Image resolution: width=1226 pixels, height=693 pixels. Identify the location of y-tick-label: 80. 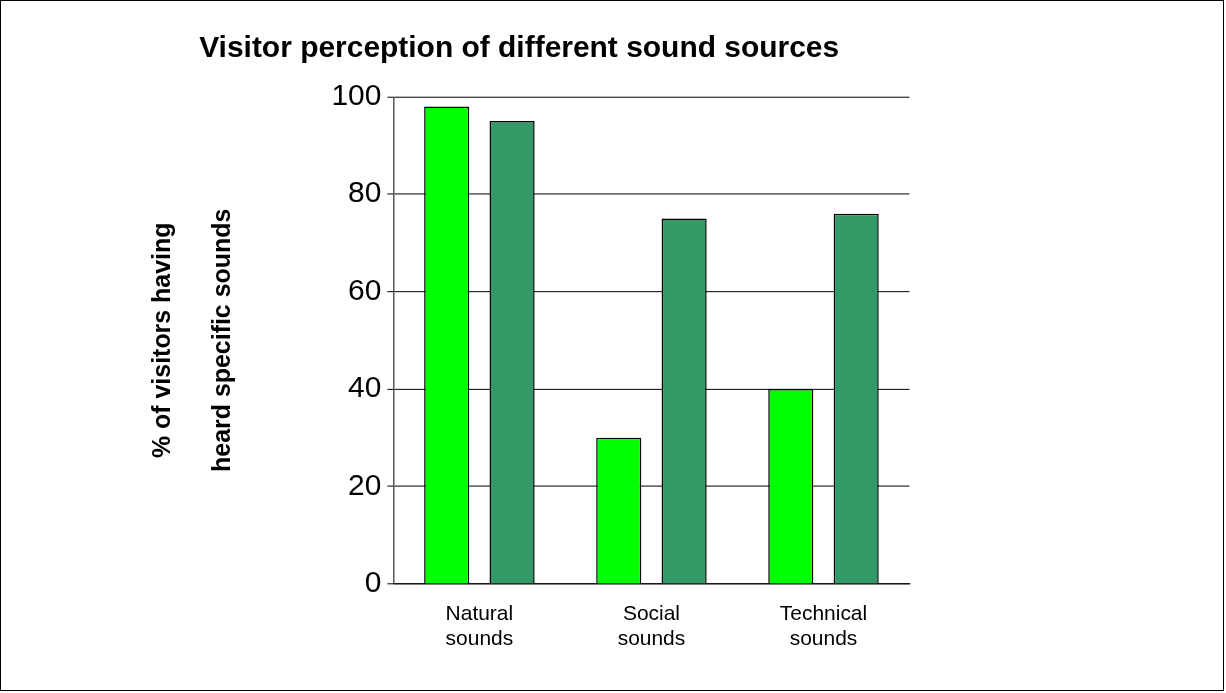
(365, 192).